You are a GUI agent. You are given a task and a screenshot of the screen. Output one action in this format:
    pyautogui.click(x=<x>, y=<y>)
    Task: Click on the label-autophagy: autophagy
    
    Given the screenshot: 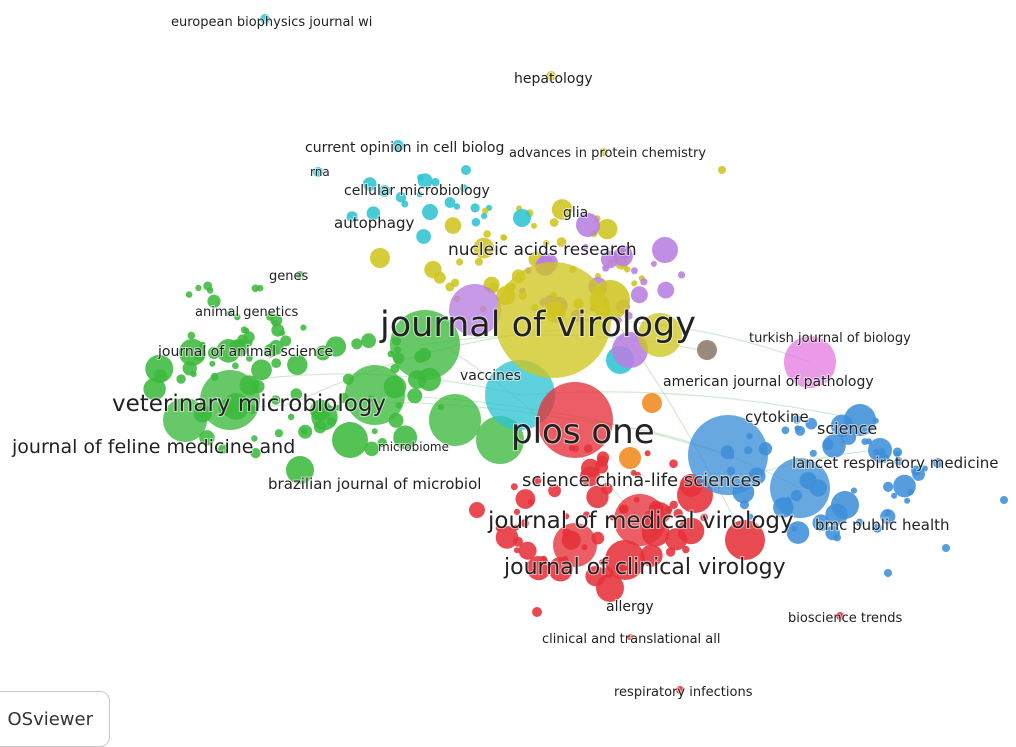 What is the action you would take?
    pyautogui.click(x=374, y=223)
    